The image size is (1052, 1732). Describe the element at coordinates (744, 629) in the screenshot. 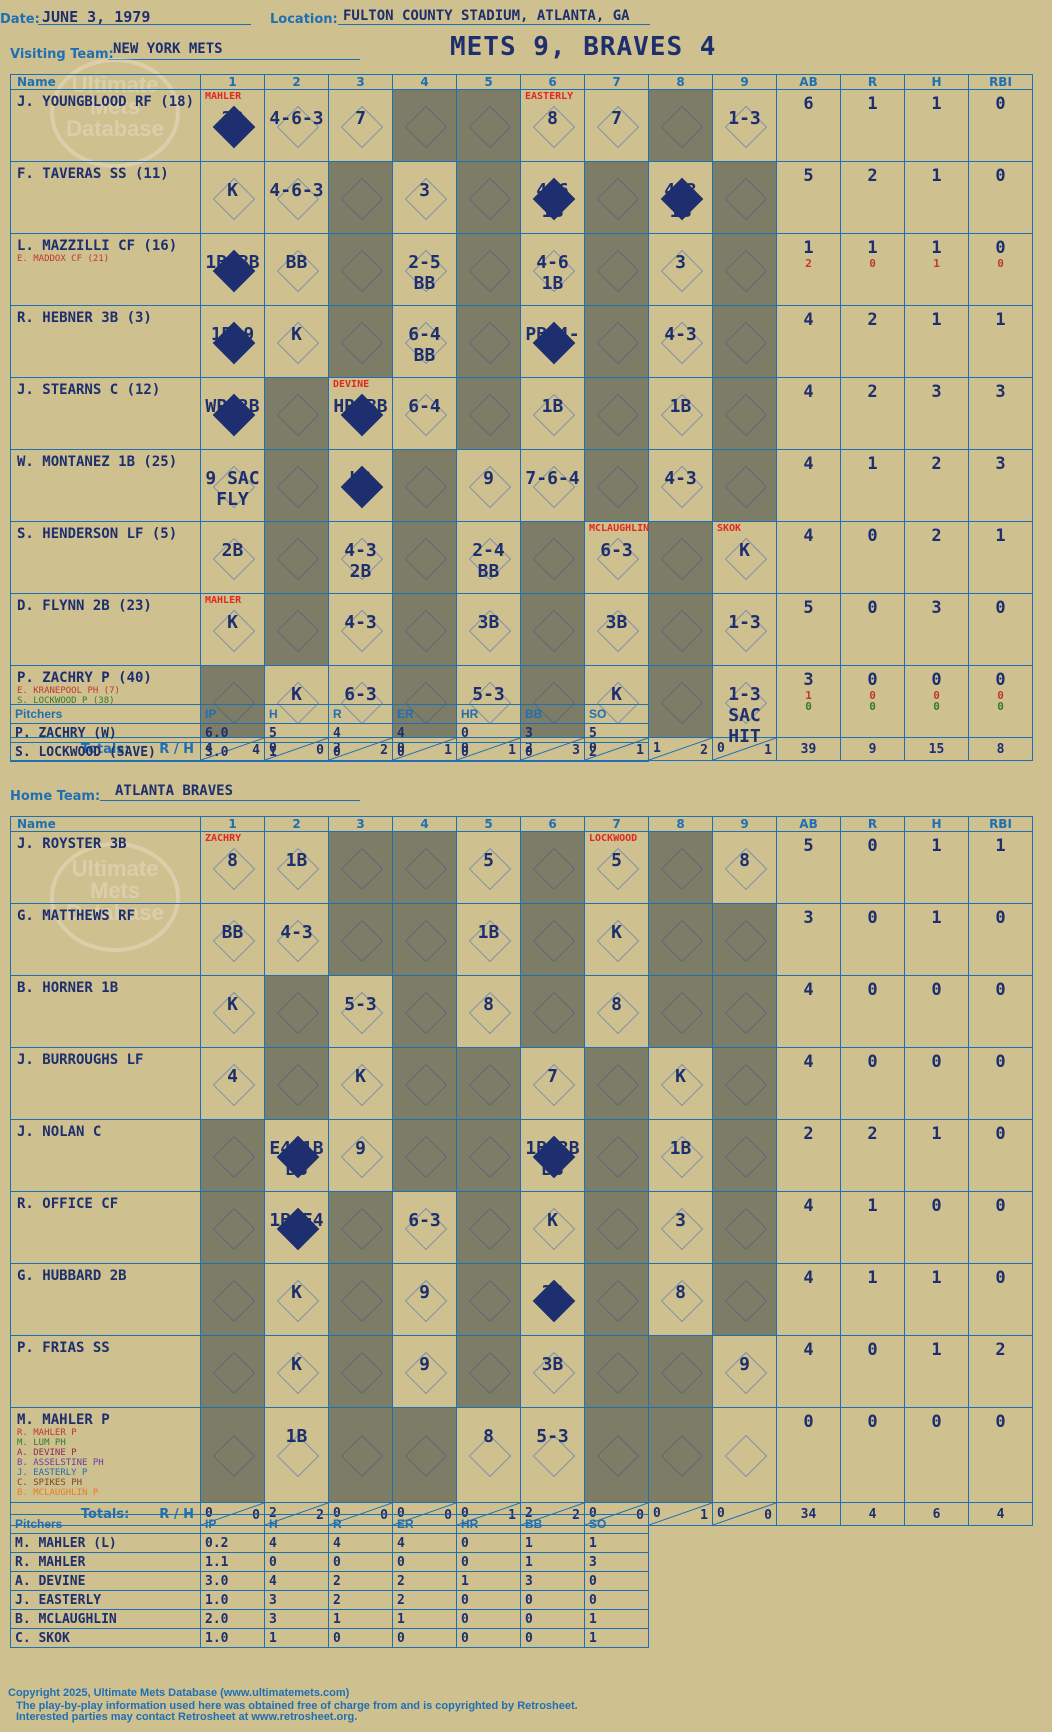

I see `at-bat-cell: 1-3` at that location.